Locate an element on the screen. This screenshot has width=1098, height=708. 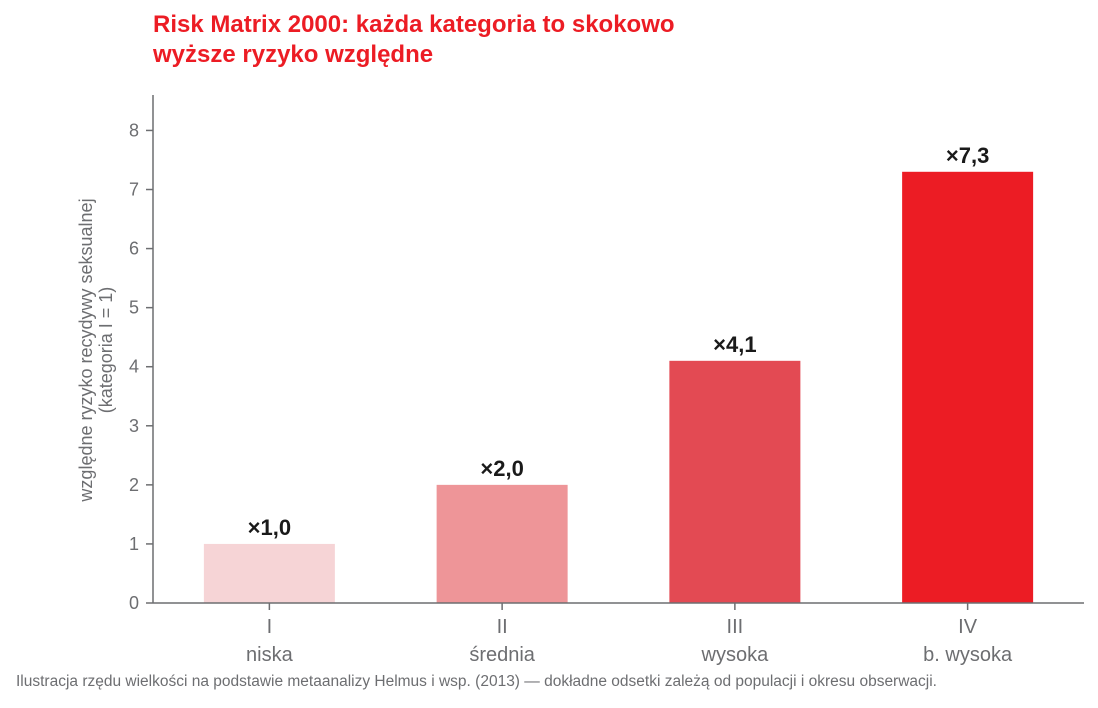
chart-title-line-2: wyższe ryzyko względne is located at coordinates (293, 54).